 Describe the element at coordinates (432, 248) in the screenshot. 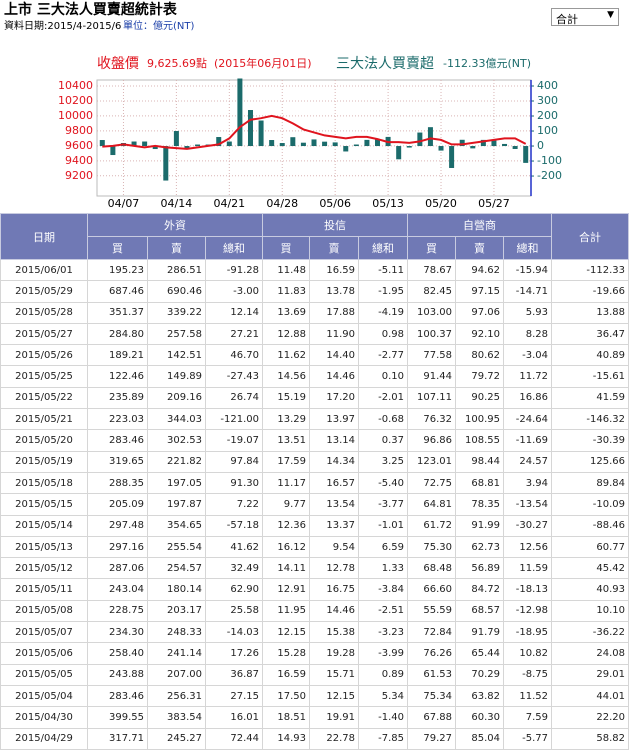

I see `sub-header: 買` at that location.